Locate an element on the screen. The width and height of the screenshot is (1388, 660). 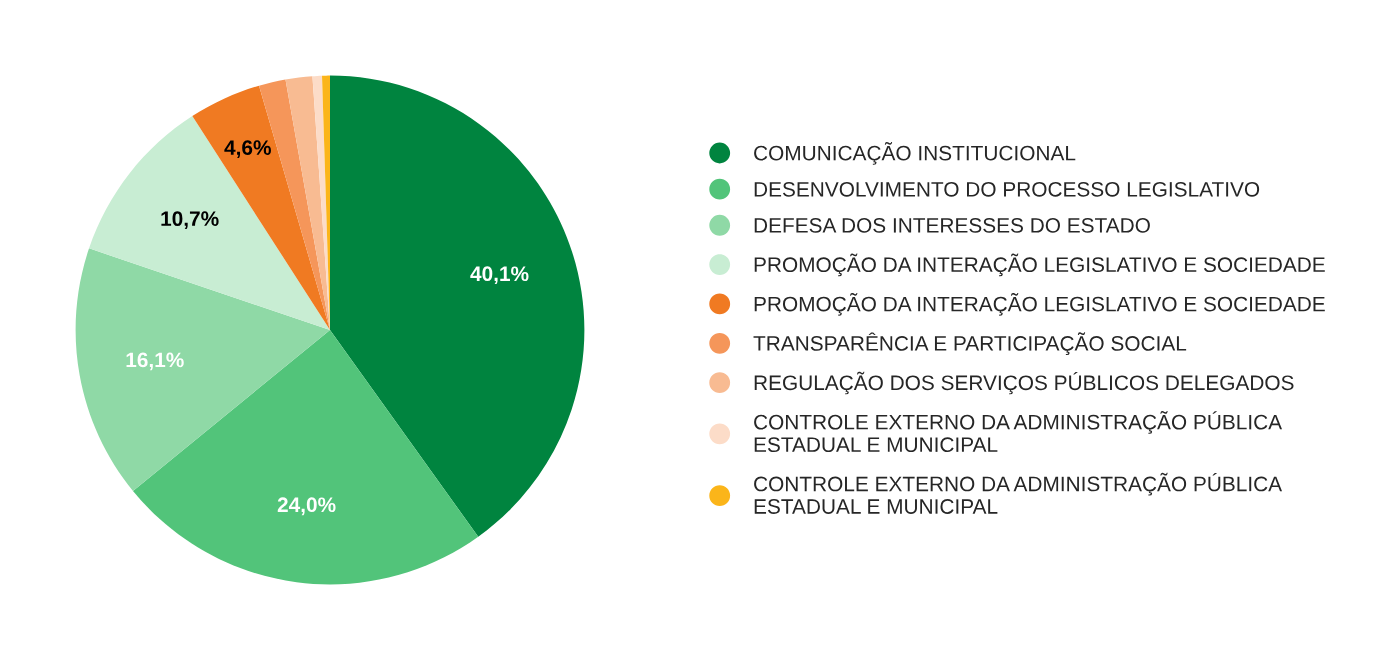
legend-label: COMUNICAÇÃO INSTITUCIONAL is located at coordinates (915, 153).